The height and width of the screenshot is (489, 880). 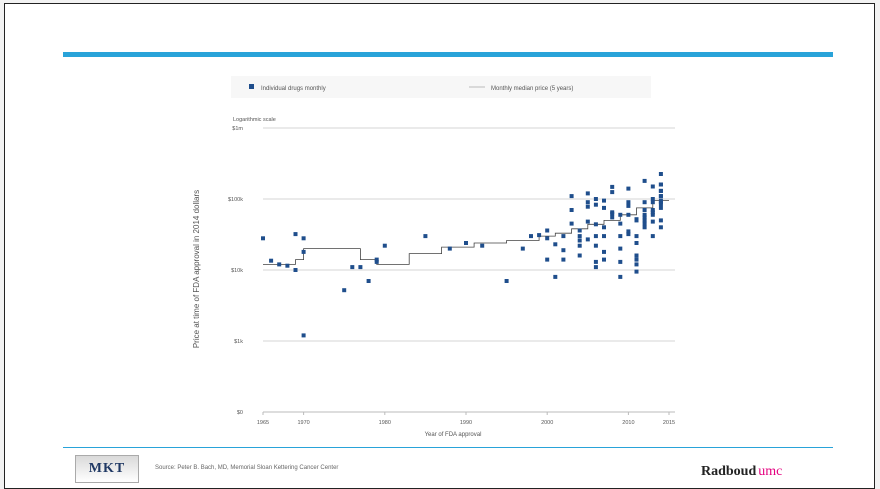 I want to click on y-tick-label: $0, so click(x=240, y=413).